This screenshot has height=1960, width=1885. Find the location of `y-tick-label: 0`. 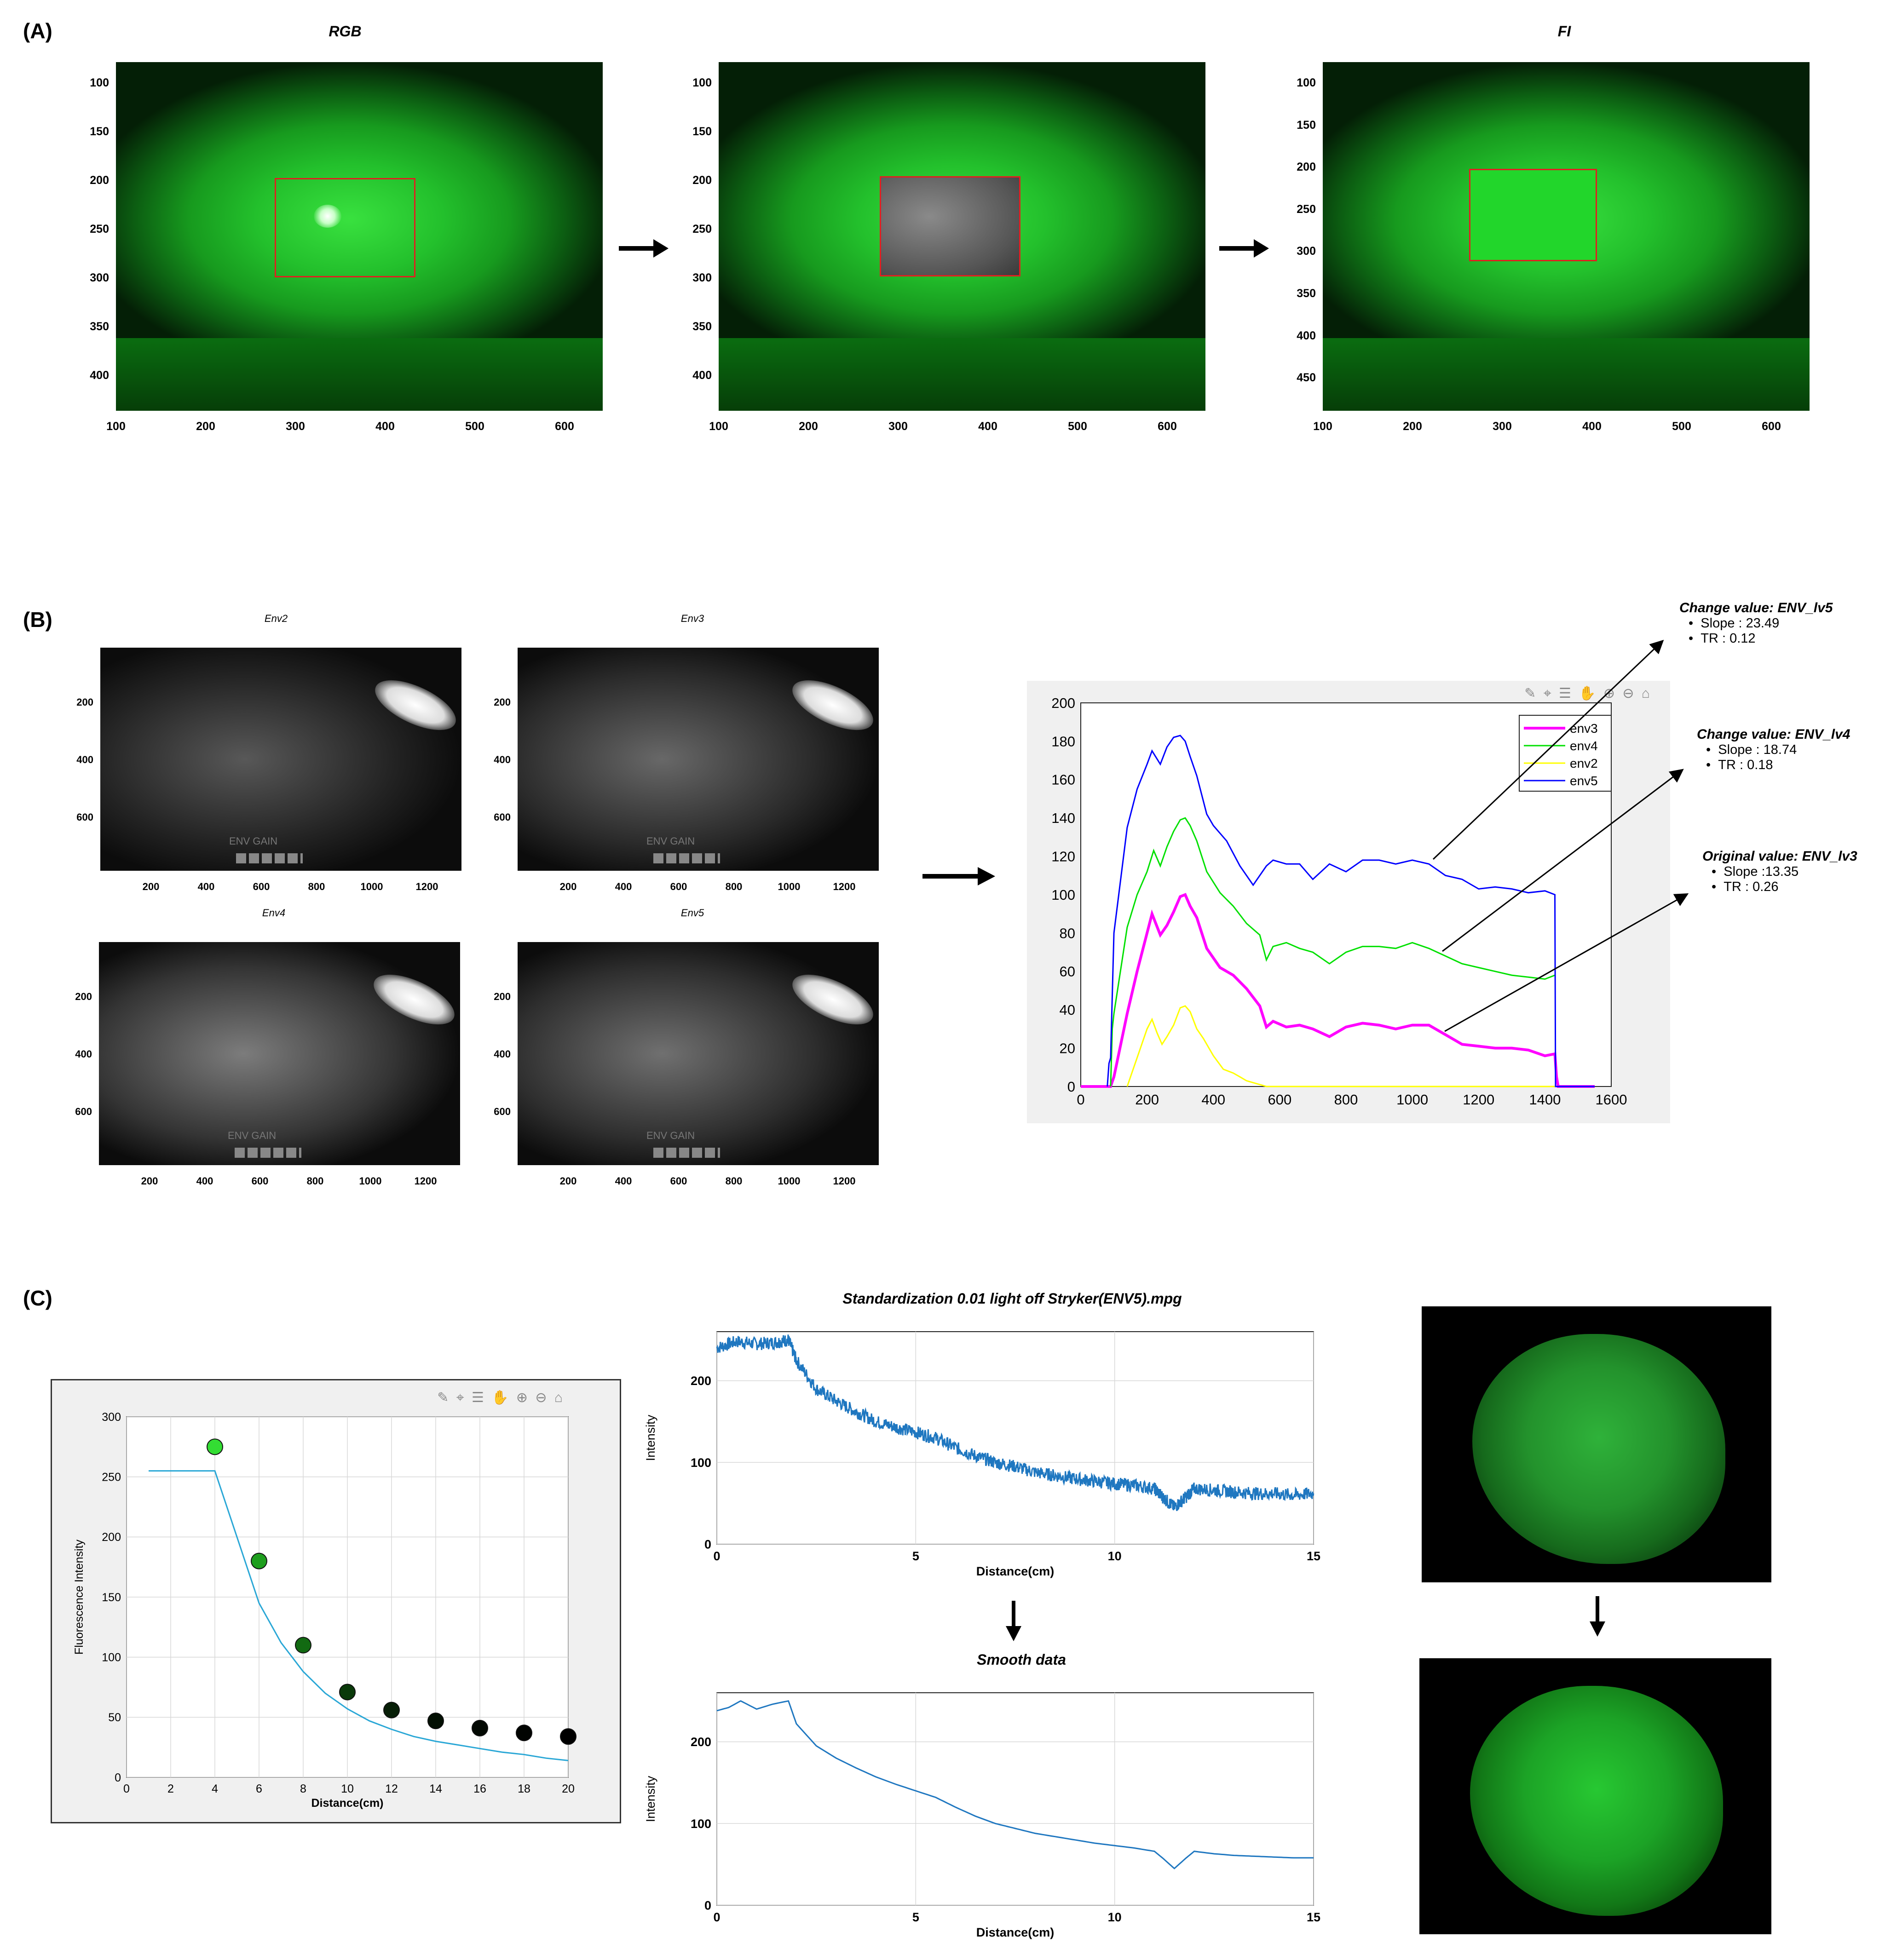

y-tick-label: 0 is located at coordinates (1071, 1087).